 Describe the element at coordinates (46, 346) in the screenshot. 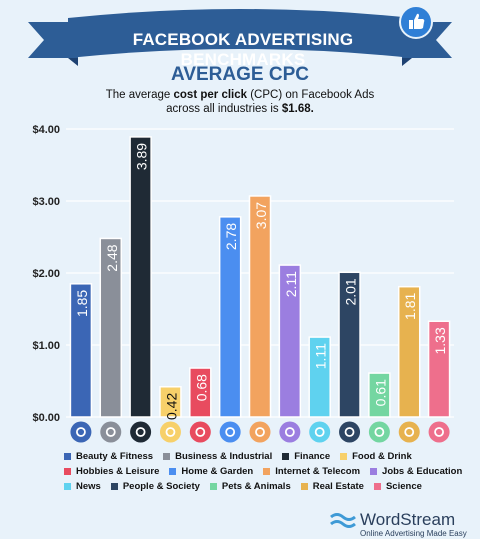

I see `y-tick-label: $1.00` at that location.